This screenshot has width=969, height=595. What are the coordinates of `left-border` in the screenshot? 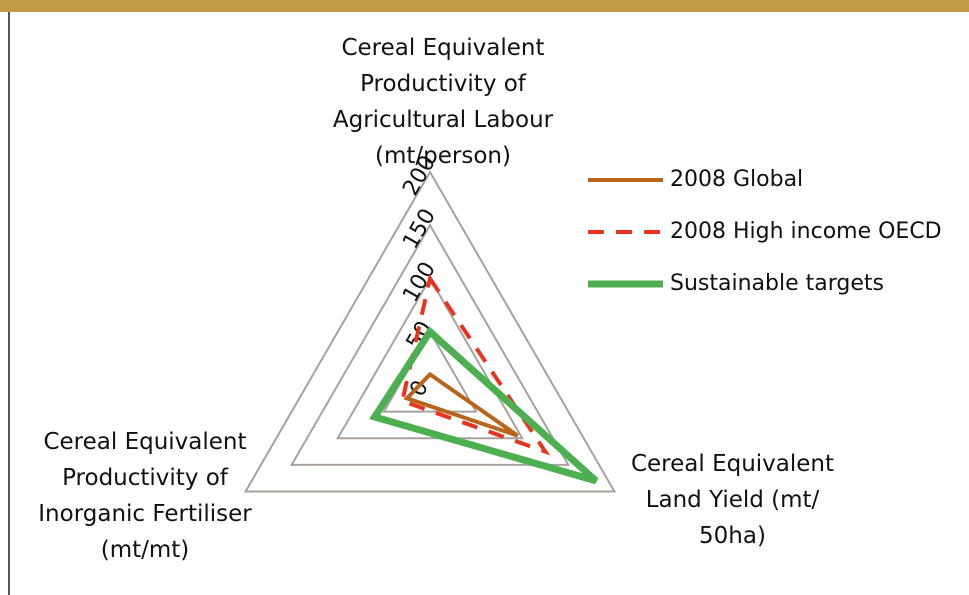 It's located at (9, 303).